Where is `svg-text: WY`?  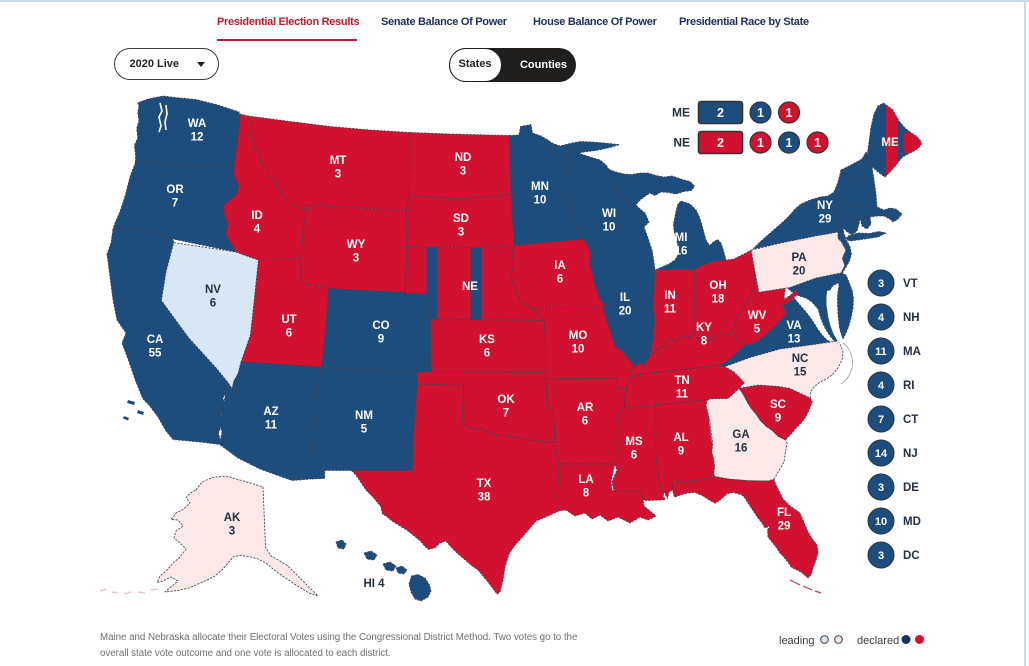 svg-text: WY is located at coordinates (356, 245).